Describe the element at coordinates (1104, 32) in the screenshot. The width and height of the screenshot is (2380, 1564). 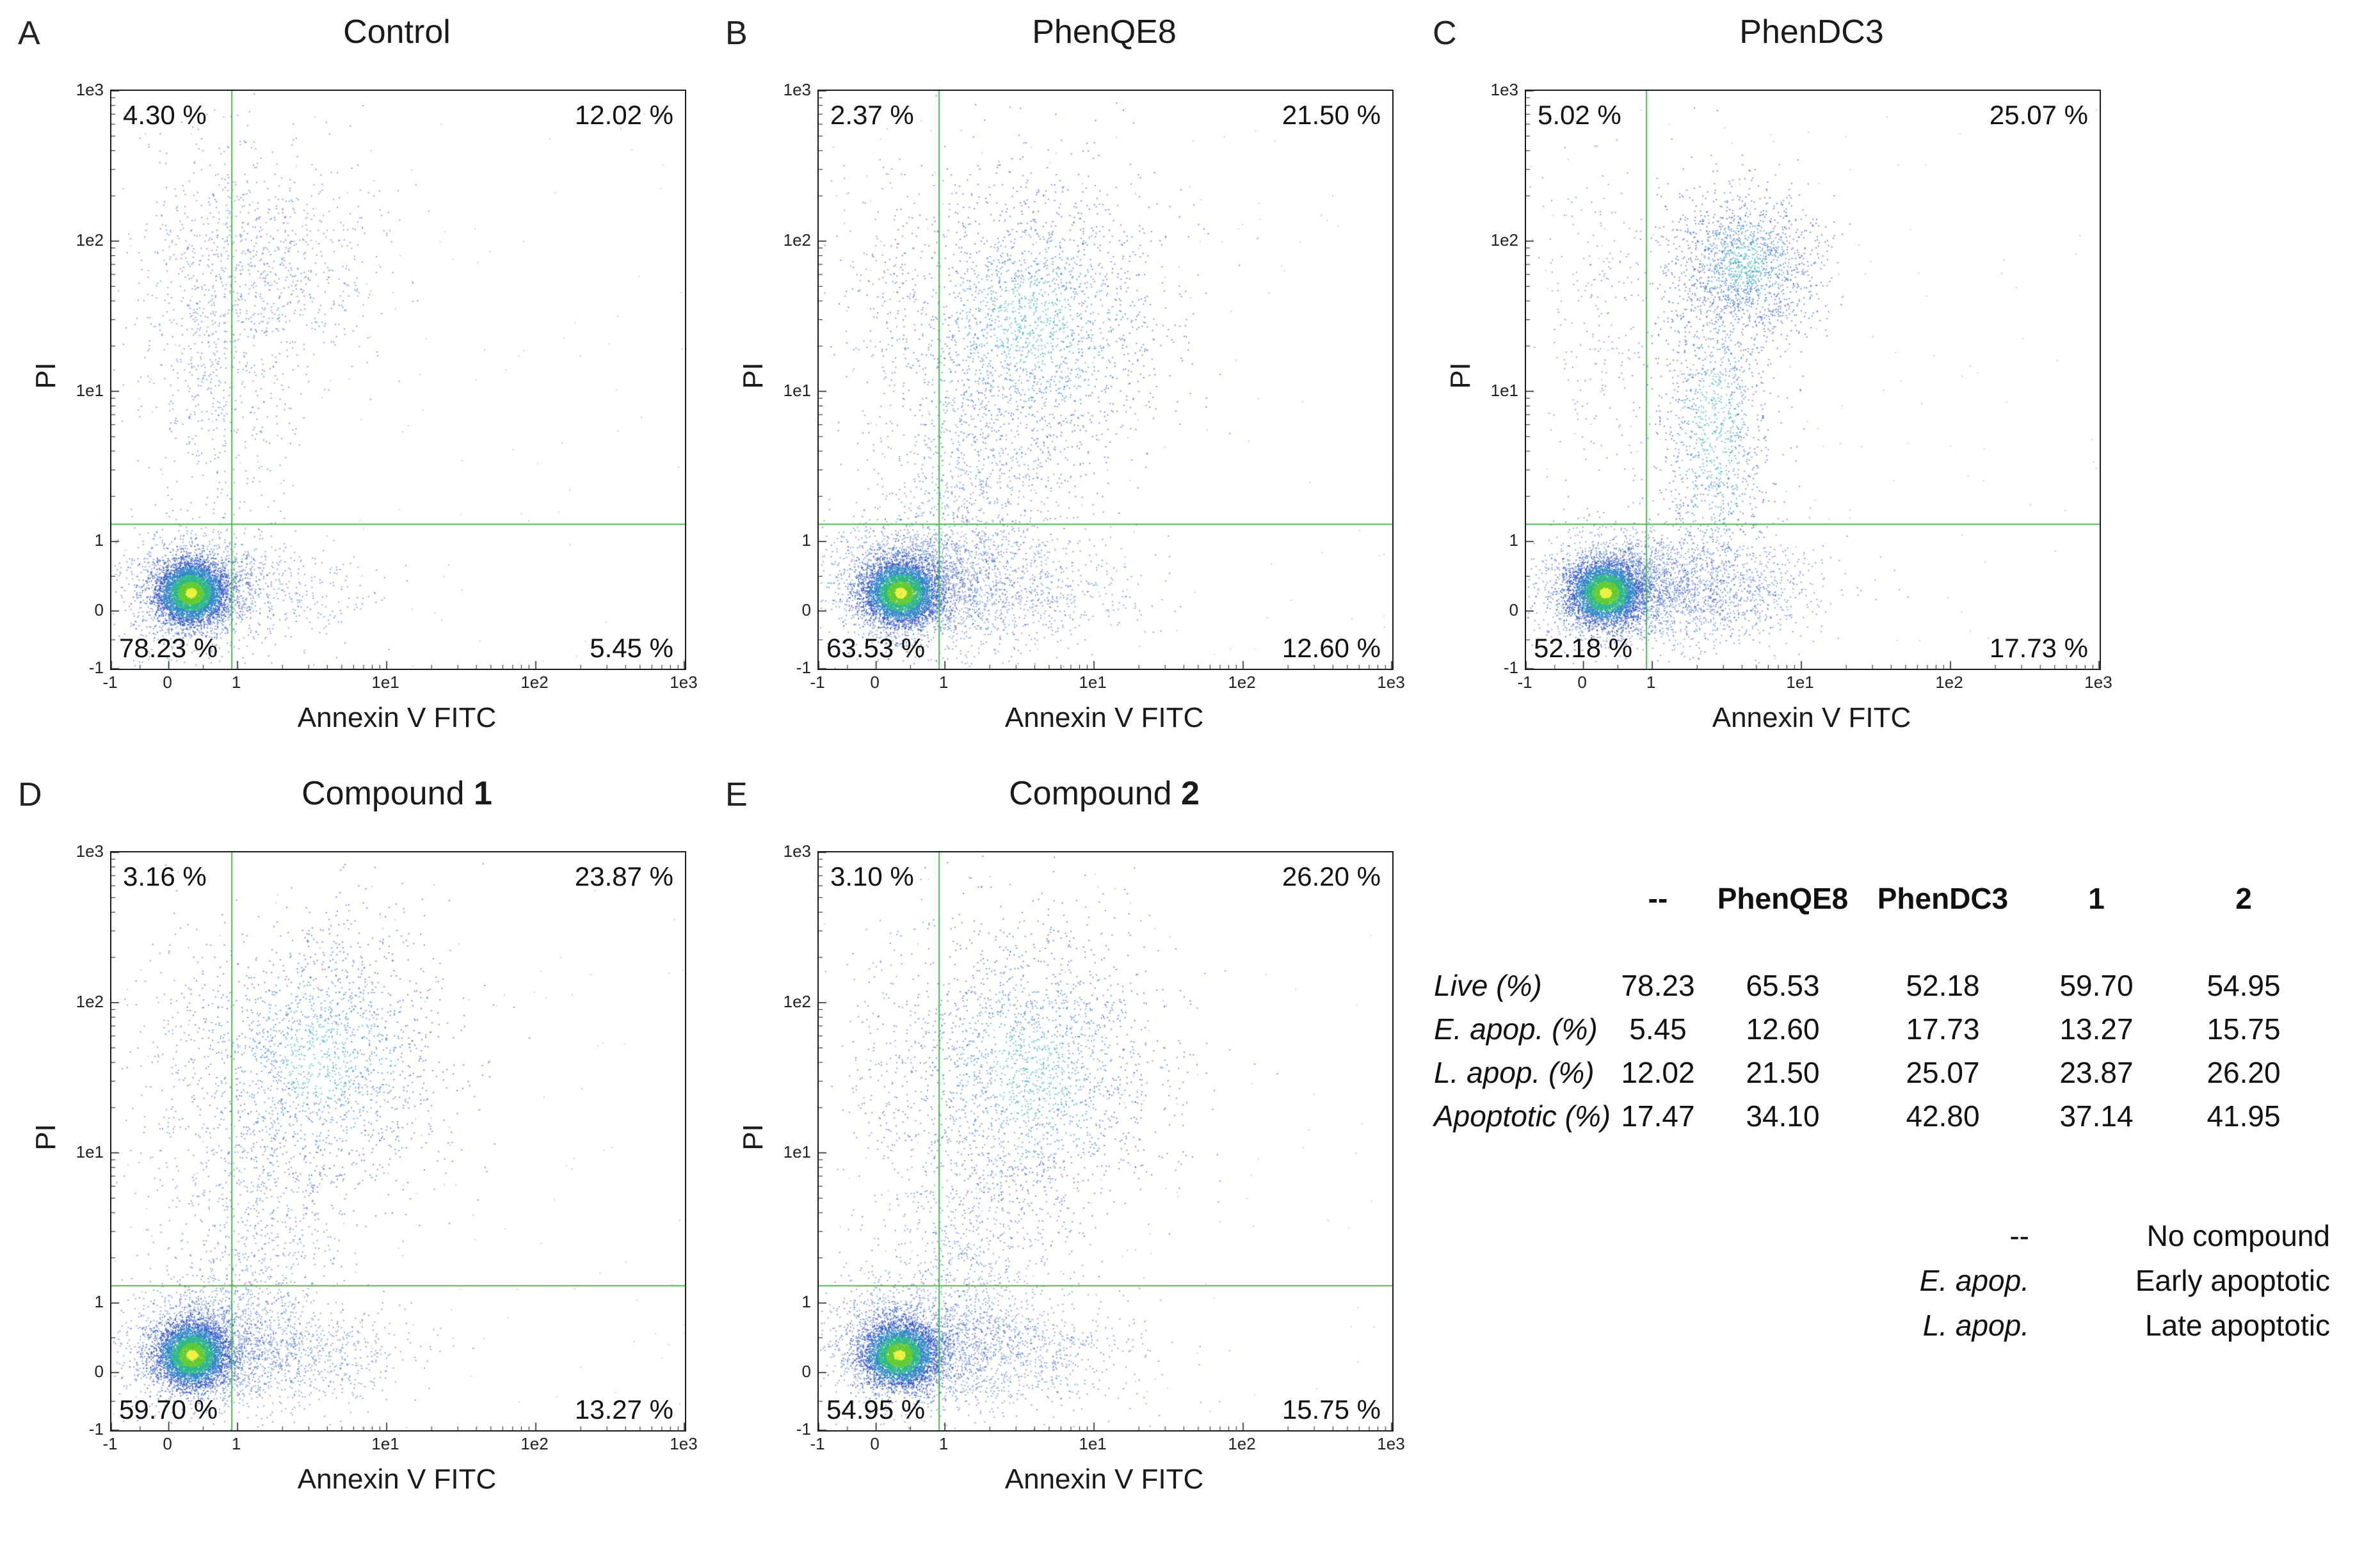
I see `panel-title-text: PhenQE8` at that location.